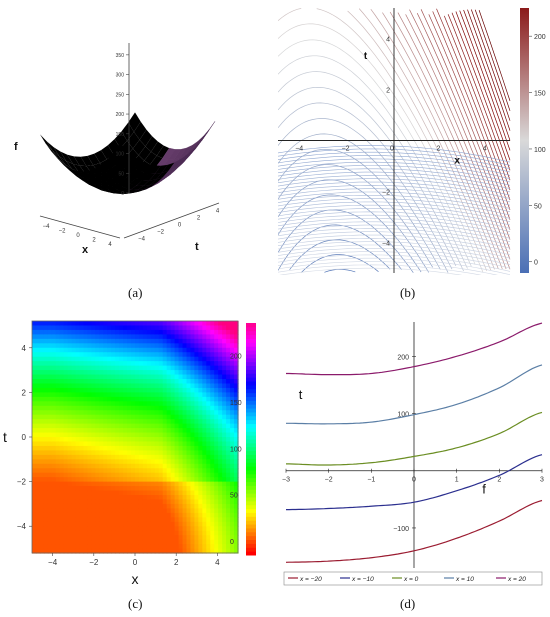 This screenshot has width=550, height=617. I want to click on x-tick-label: 2, so click(94, 240).